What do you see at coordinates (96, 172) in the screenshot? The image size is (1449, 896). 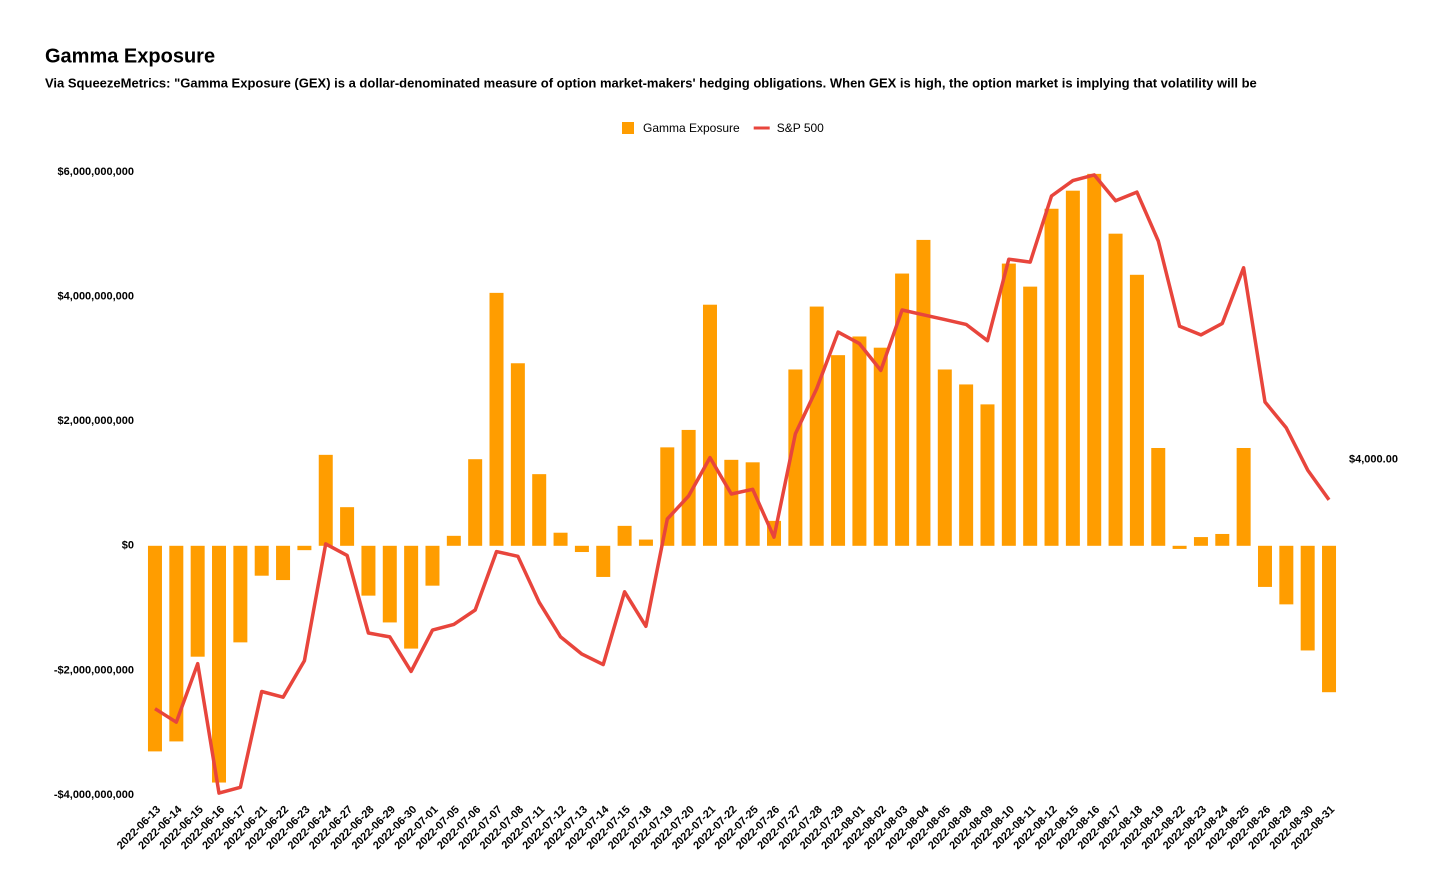 I see `y-tick-label: $6,000,000,000` at bounding box center [96, 172].